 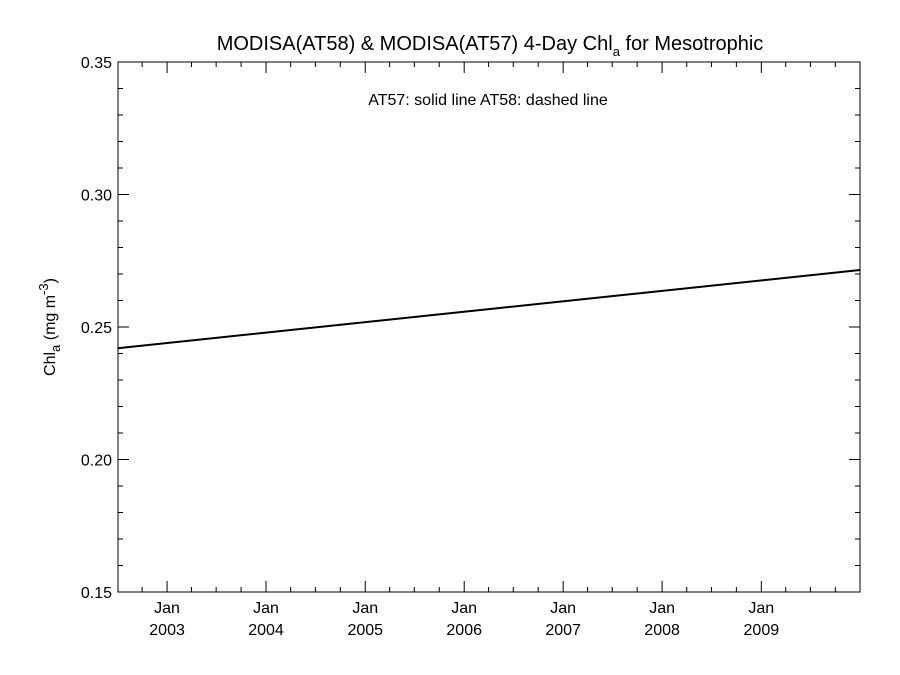 I want to click on series-line-solid, so click(x=489, y=309).